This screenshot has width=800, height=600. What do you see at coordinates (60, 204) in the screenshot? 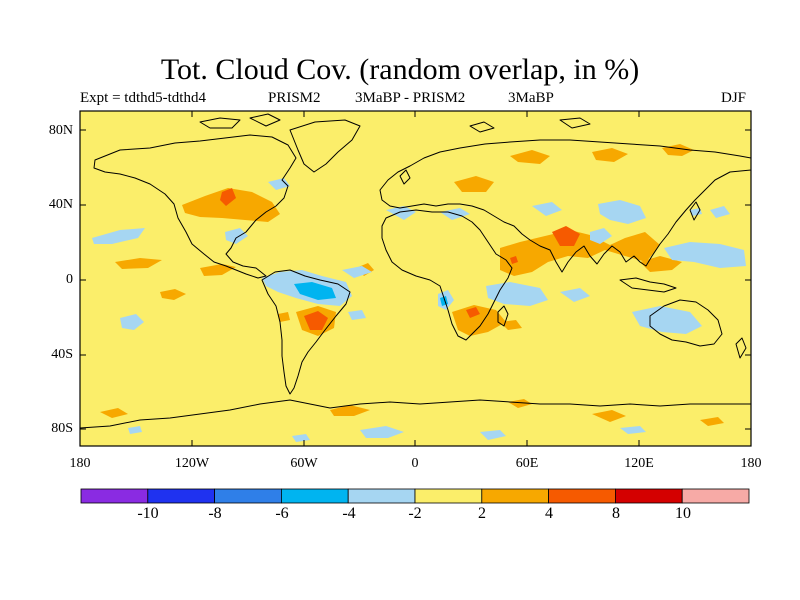
I see `lat-tick-40n: 40N` at bounding box center [60, 204].